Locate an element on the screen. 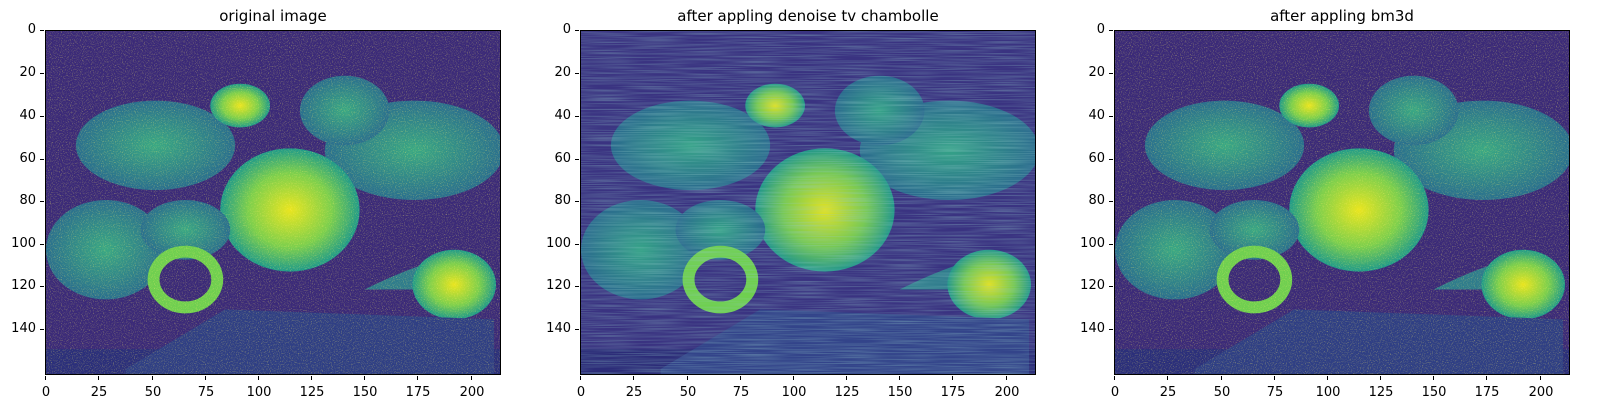  panel-title: after appling denoise tv chambolle is located at coordinates (808, 16).